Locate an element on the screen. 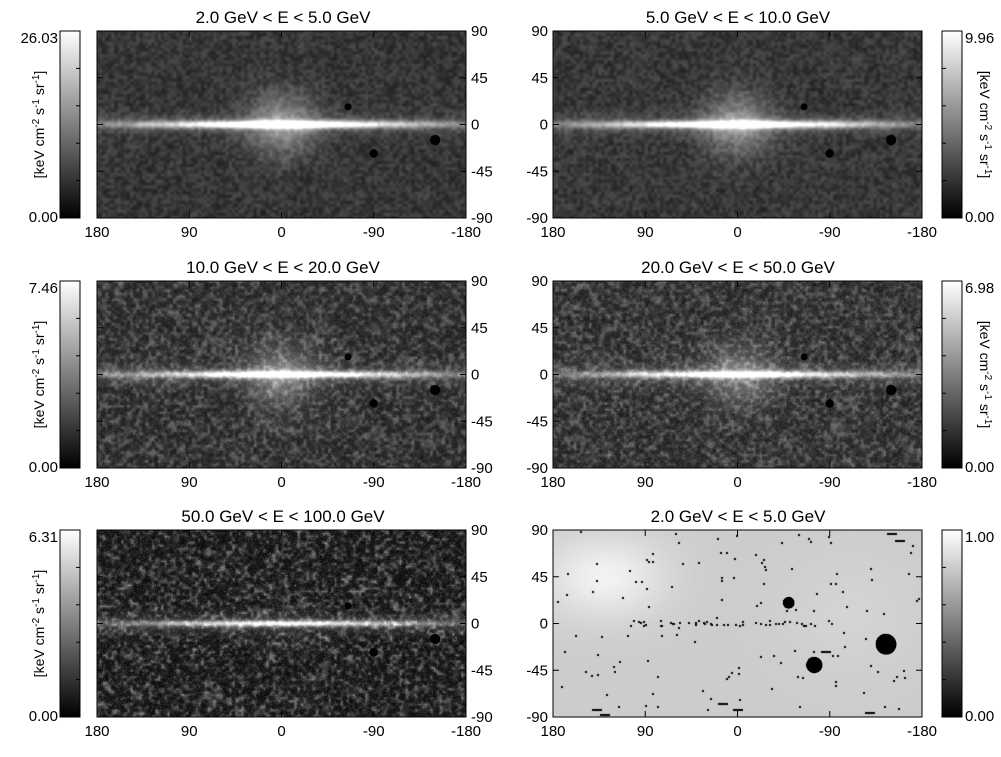 The image size is (1001, 757). colorbar-max-label: 6.31 is located at coordinates (43, 537).